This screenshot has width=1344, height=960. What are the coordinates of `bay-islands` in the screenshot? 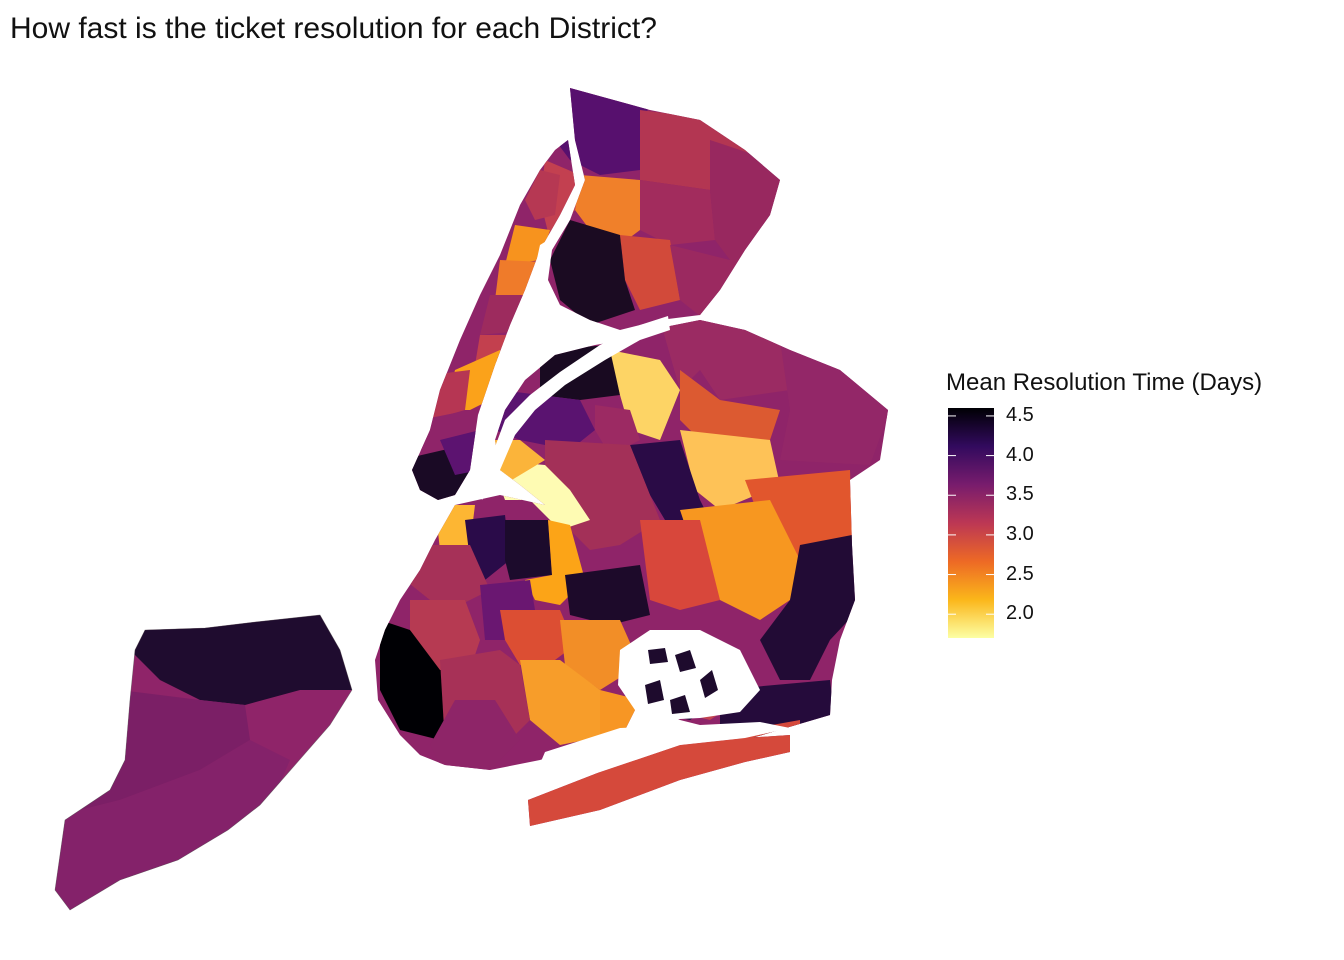 It's located at (681, 681).